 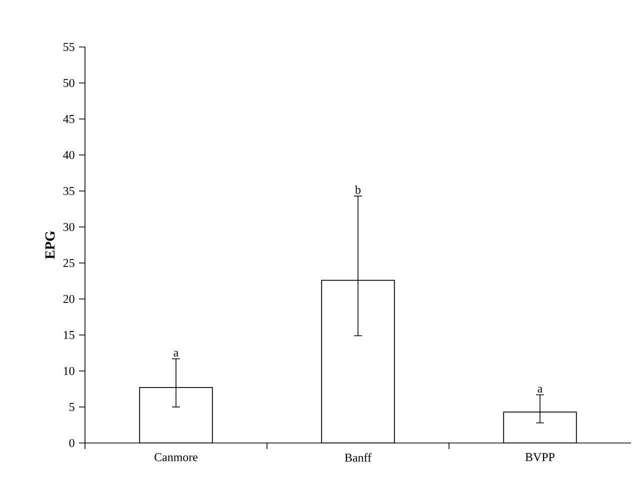 What do you see at coordinates (69, 371) in the screenshot?
I see `y-tick-label: 10` at bounding box center [69, 371].